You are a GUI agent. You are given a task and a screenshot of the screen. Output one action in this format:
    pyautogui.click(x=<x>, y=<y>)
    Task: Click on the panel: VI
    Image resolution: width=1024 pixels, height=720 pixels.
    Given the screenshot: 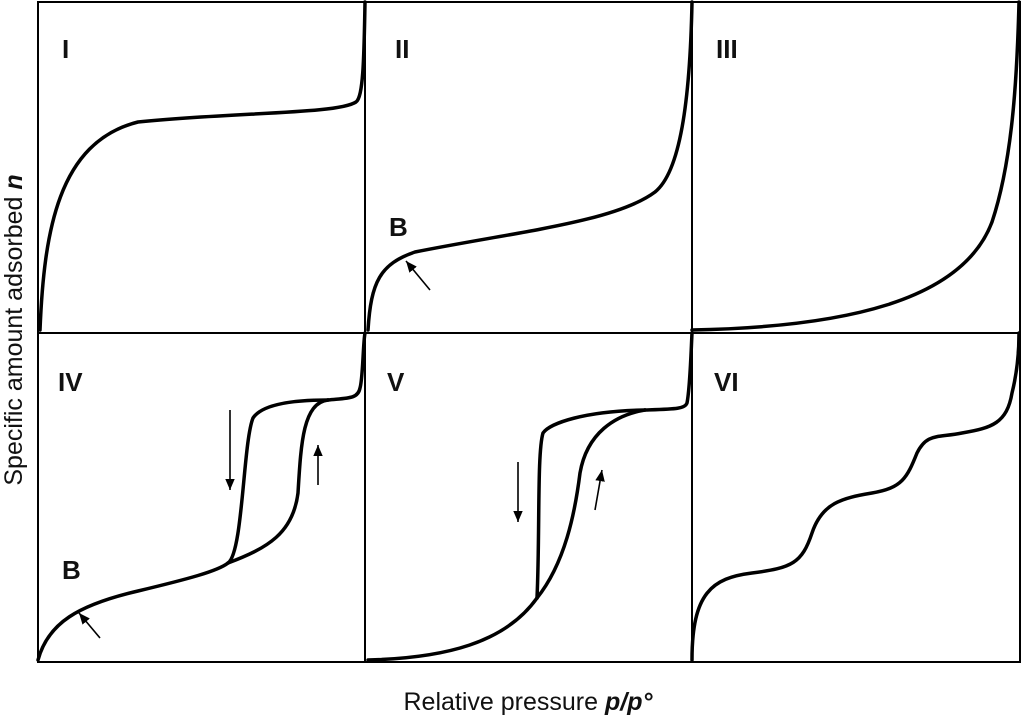 What is the action you would take?
    pyautogui.click(x=855, y=496)
    